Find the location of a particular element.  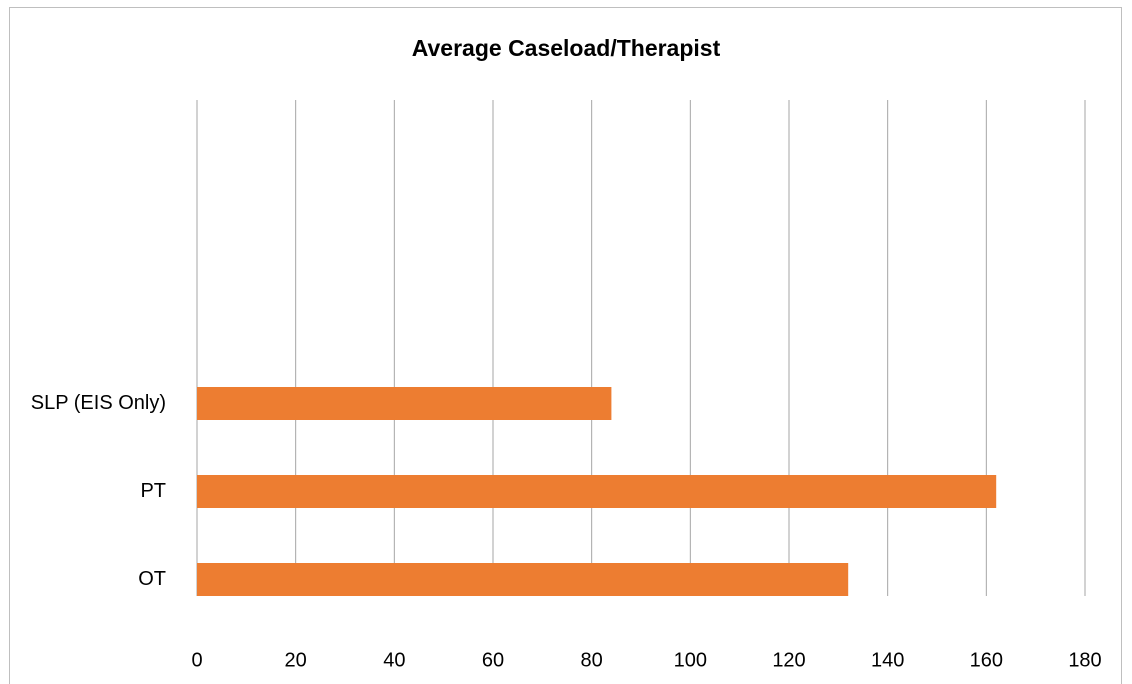

x-tick-label: 20 is located at coordinates (296, 660).